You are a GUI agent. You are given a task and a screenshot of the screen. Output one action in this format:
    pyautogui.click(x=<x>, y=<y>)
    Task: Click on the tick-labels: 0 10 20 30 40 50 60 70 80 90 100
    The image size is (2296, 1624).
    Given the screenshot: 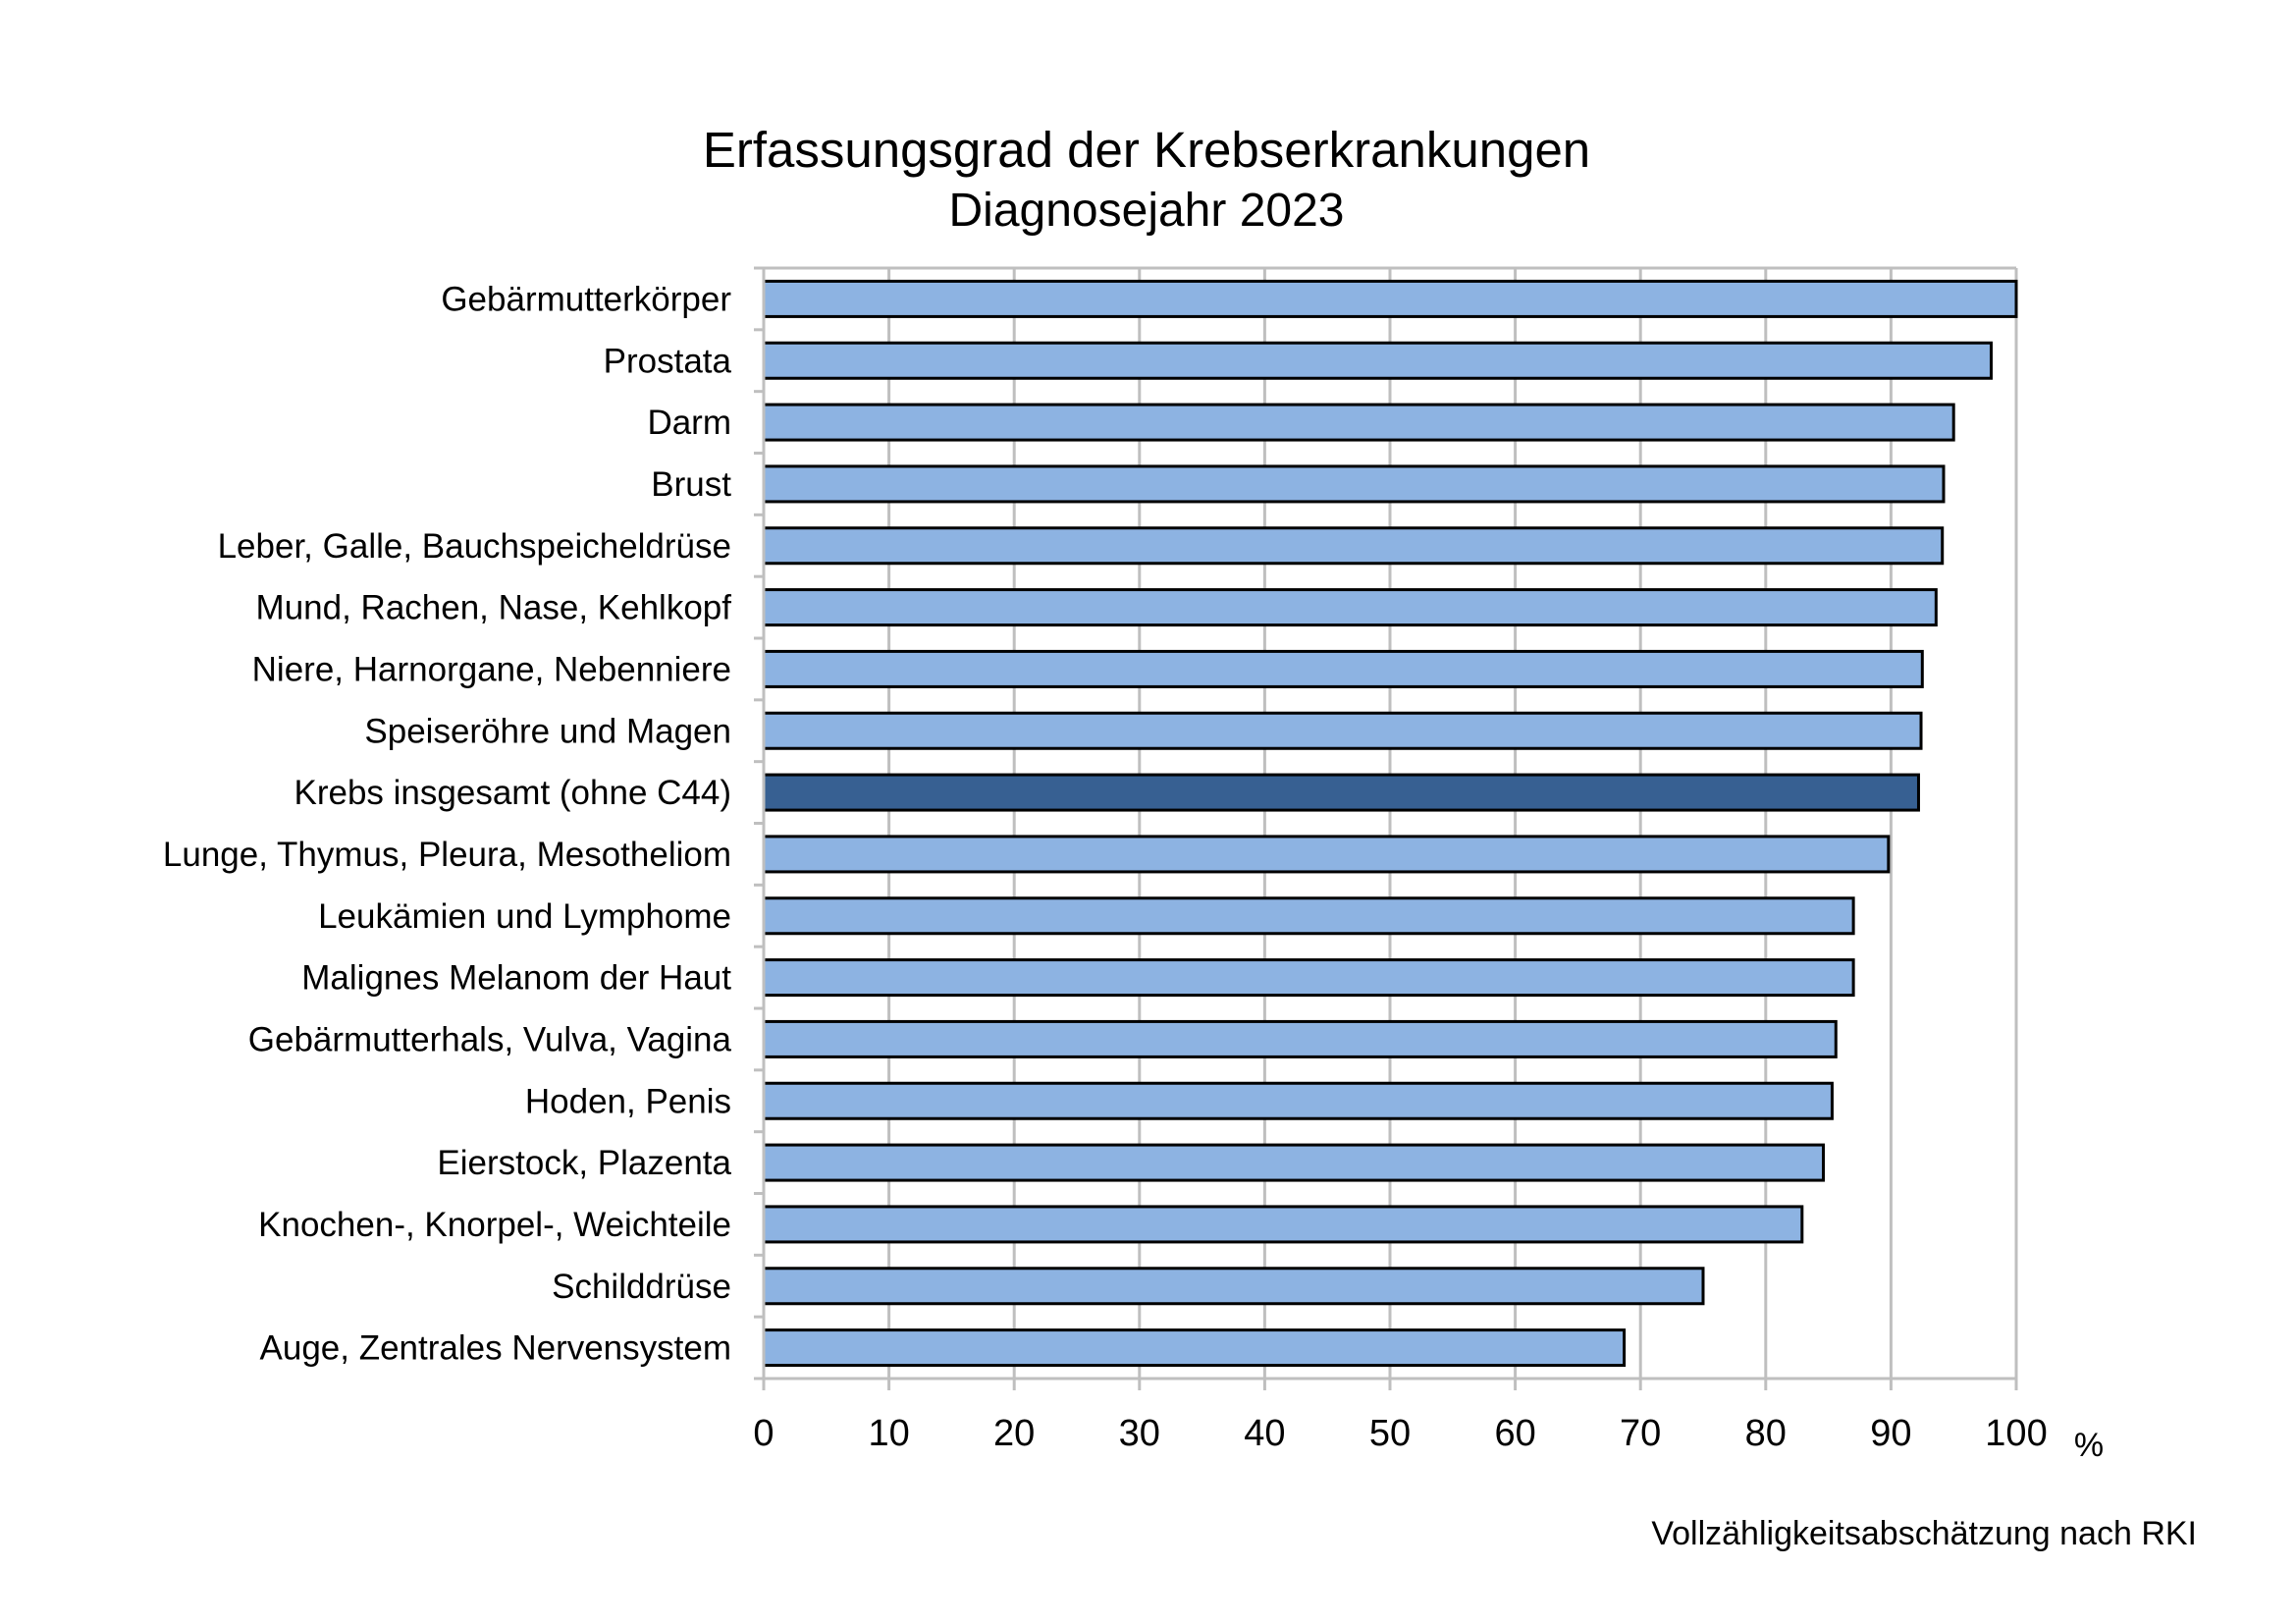 What is the action you would take?
    pyautogui.click(x=1400, y=1433)
    